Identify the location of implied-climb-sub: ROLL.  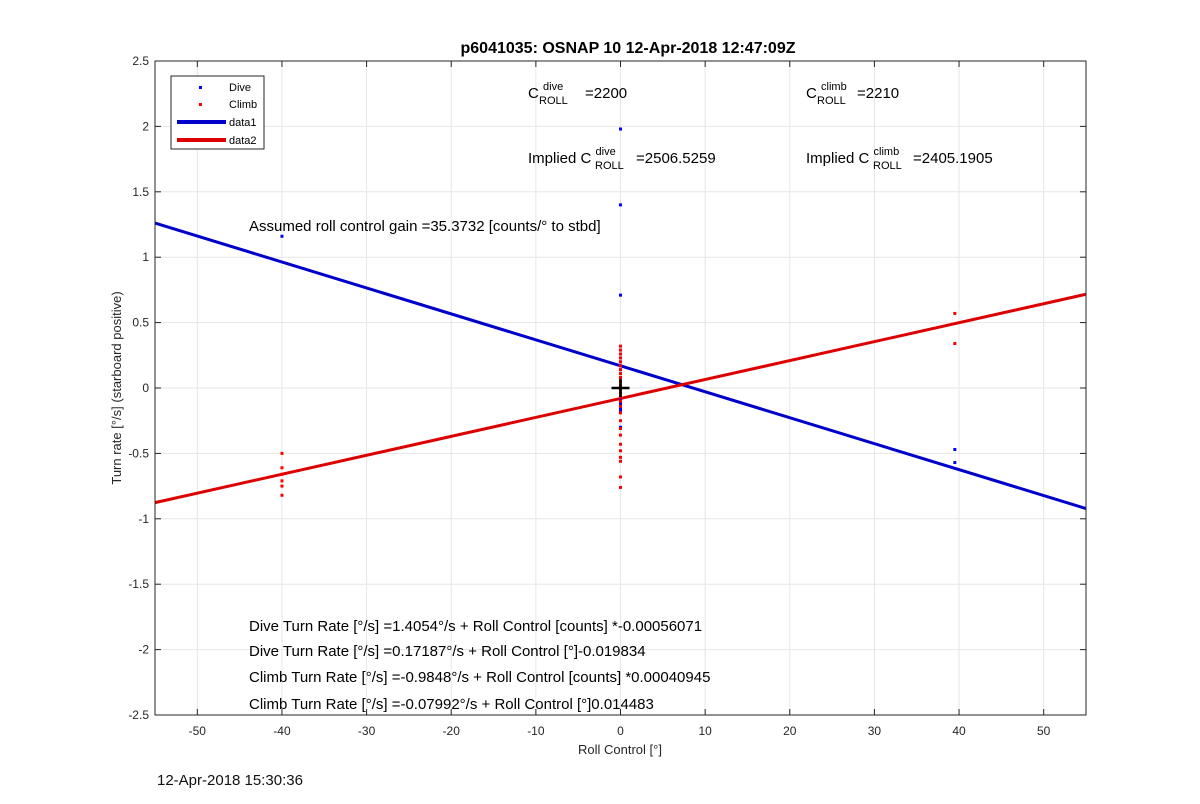
(887, 166).